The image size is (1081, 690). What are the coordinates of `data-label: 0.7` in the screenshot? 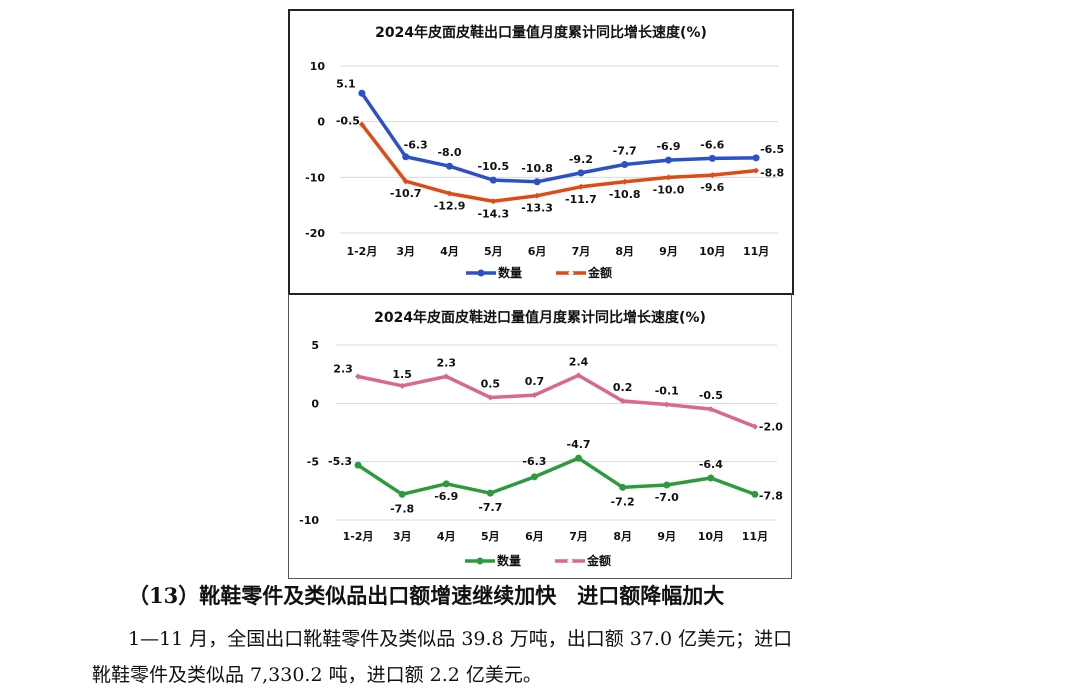 It's located at (535, 381).